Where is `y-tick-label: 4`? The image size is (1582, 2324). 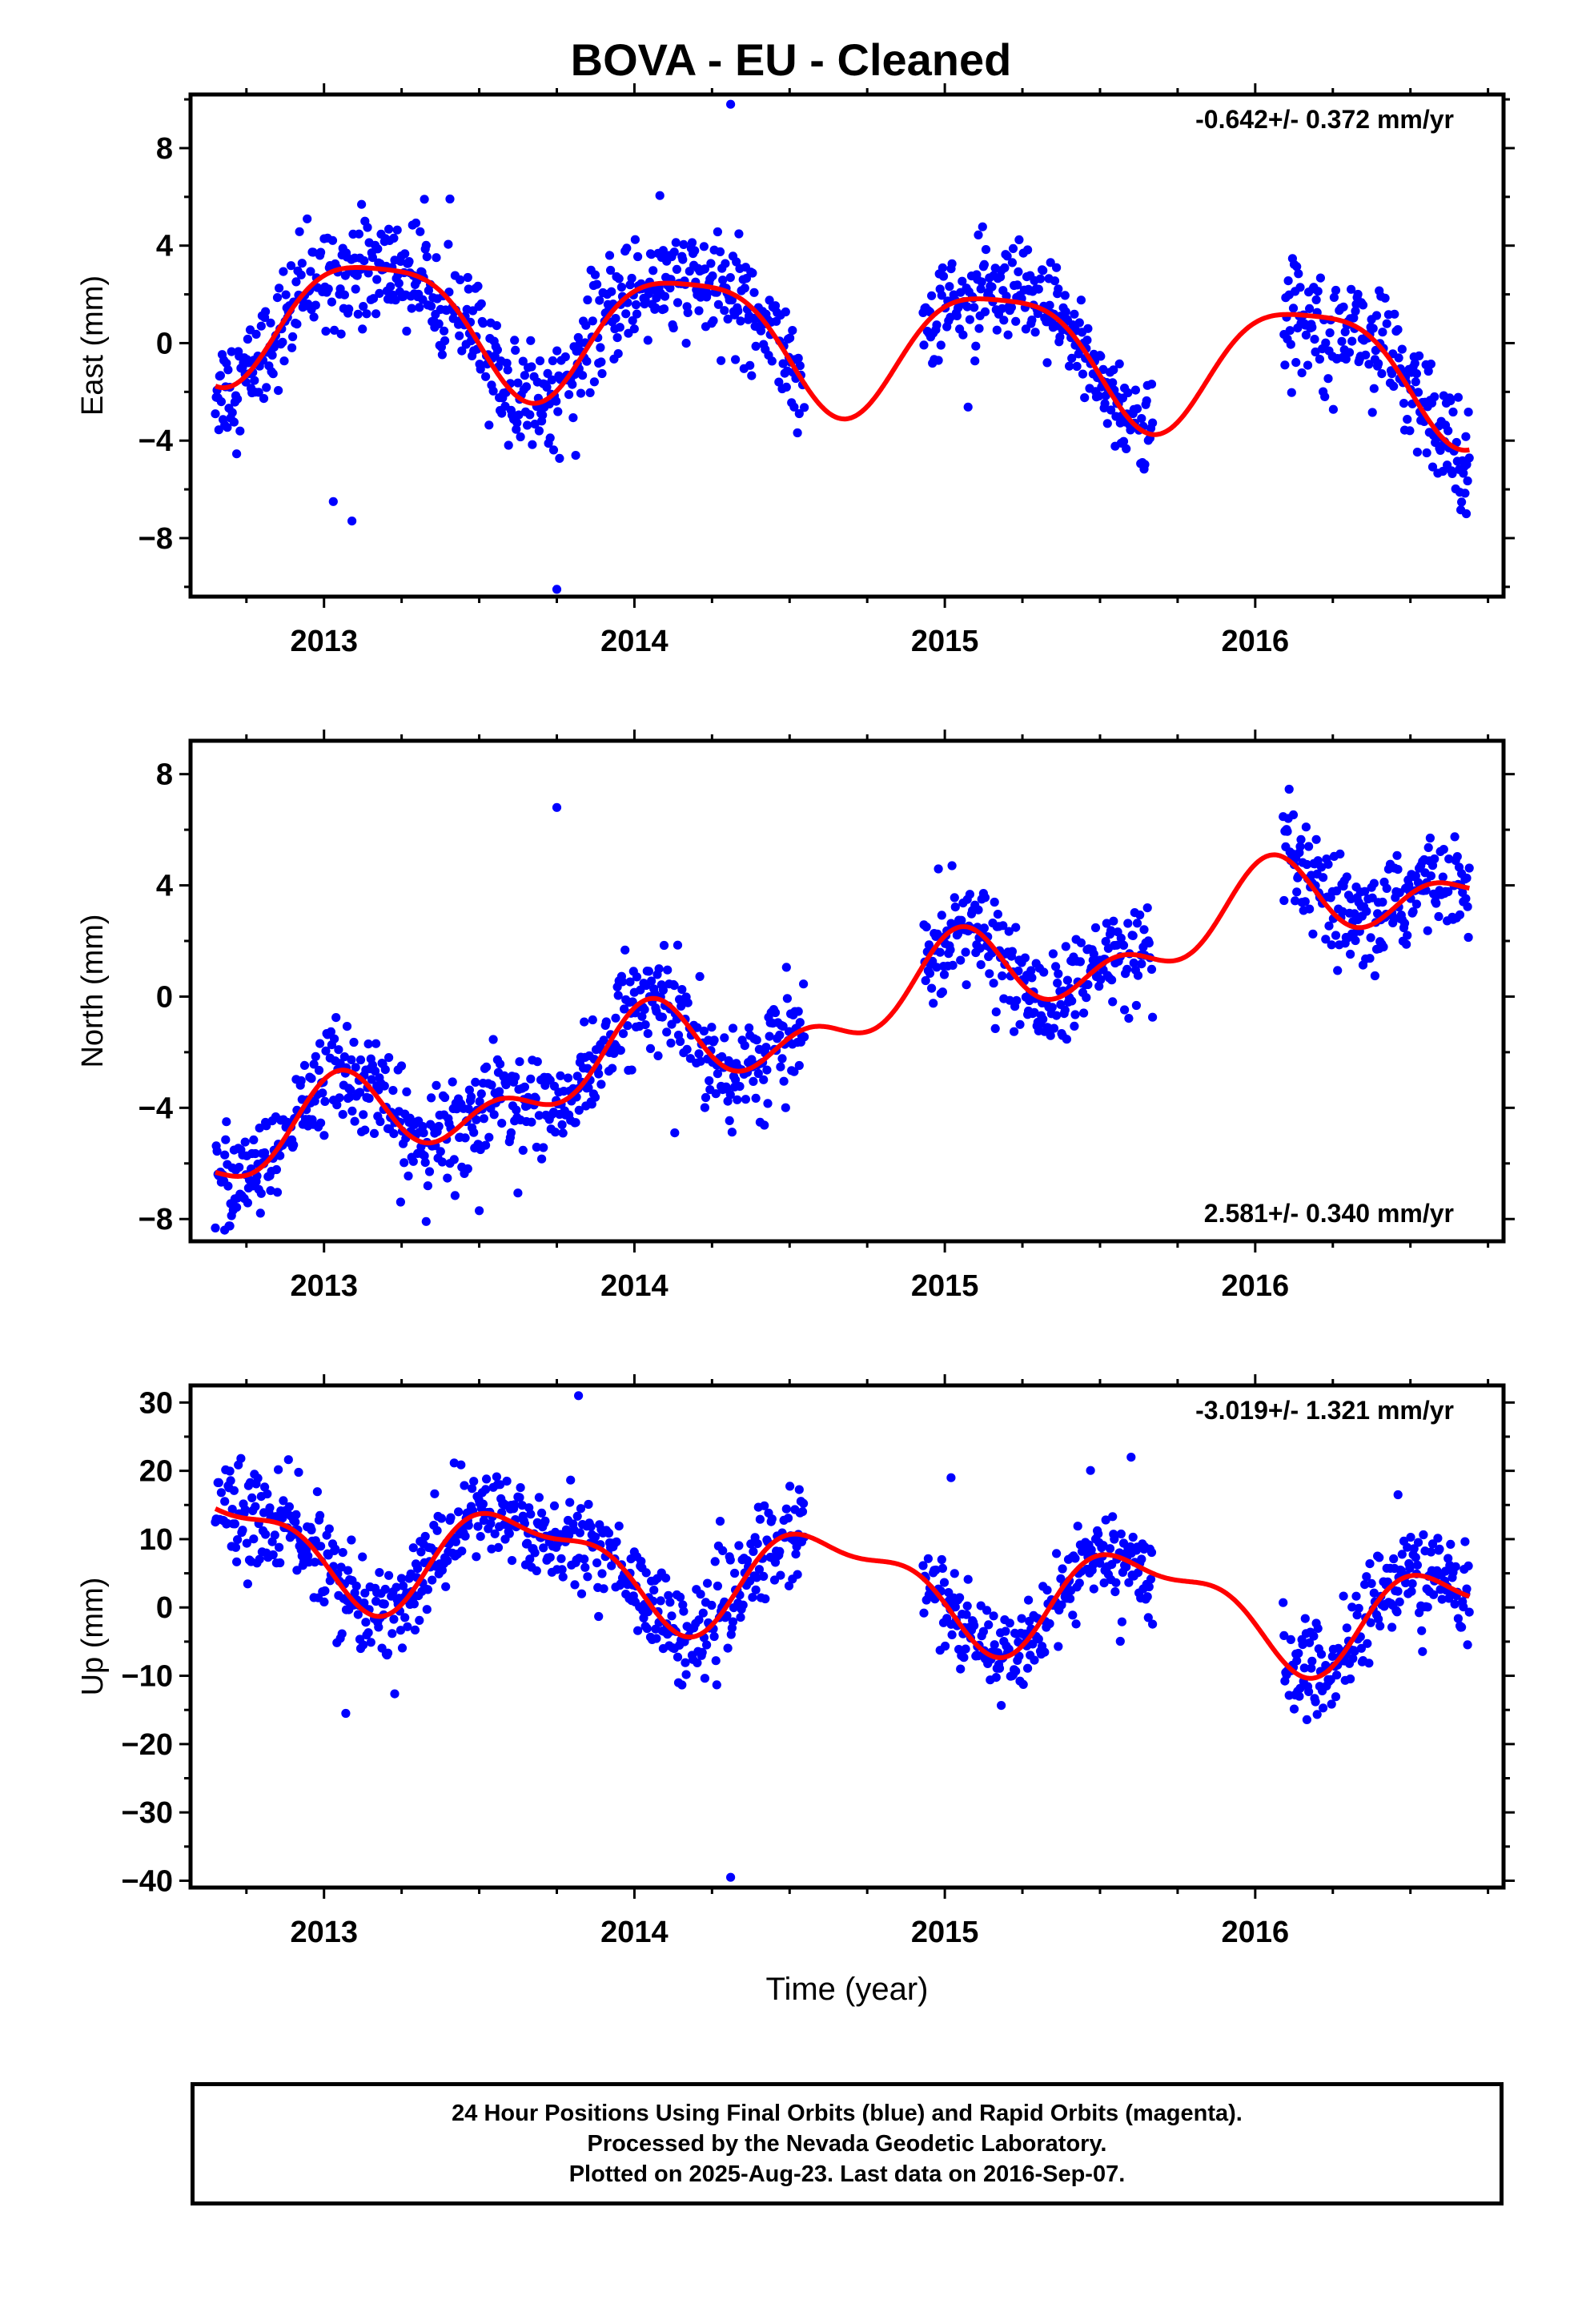 y-tick-label: 4 is located at coordinates (164, 246).